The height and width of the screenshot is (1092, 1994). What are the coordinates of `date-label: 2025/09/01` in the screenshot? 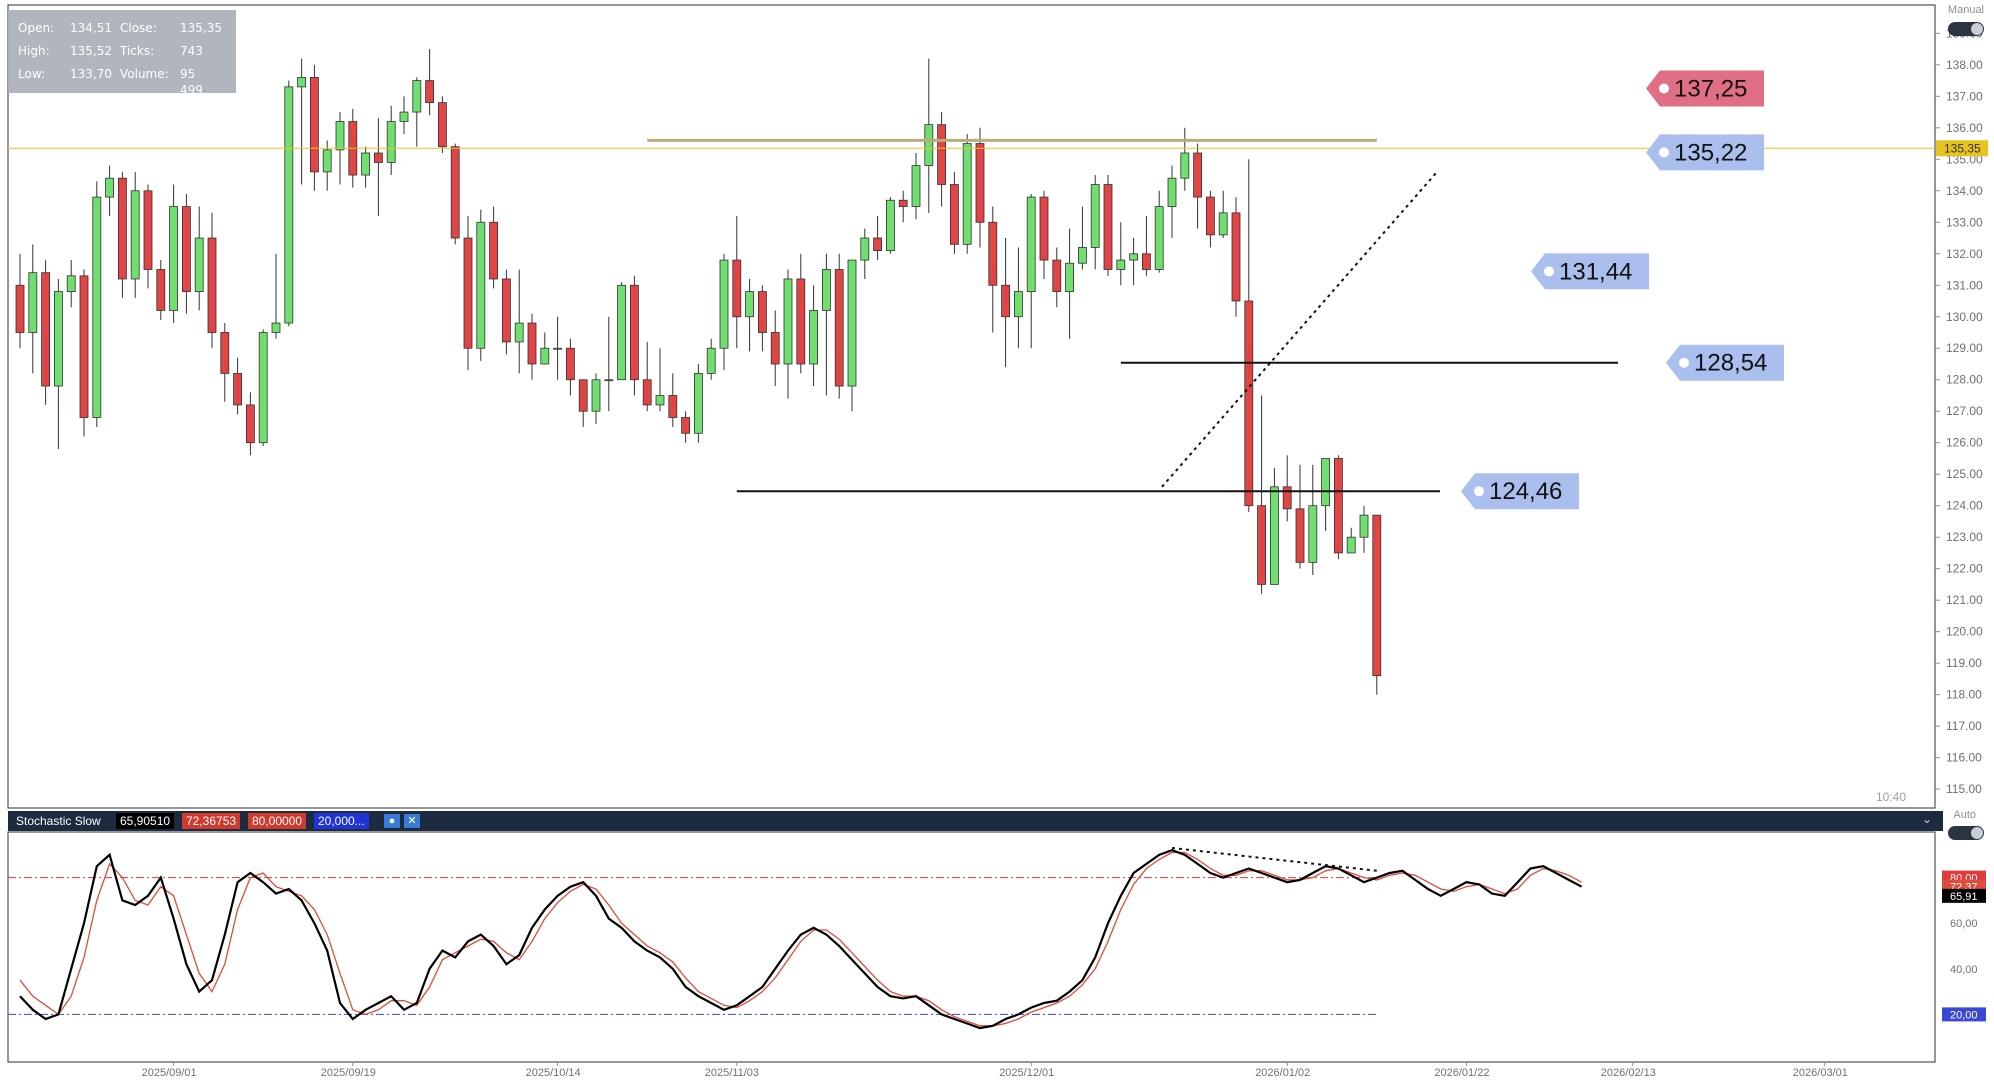 It's located at (169, 1073).